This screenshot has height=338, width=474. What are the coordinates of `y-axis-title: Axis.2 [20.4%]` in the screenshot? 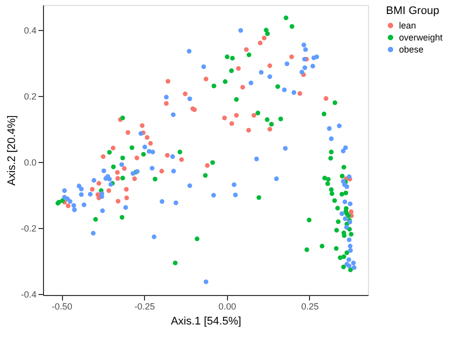 It's located at (12, 150).